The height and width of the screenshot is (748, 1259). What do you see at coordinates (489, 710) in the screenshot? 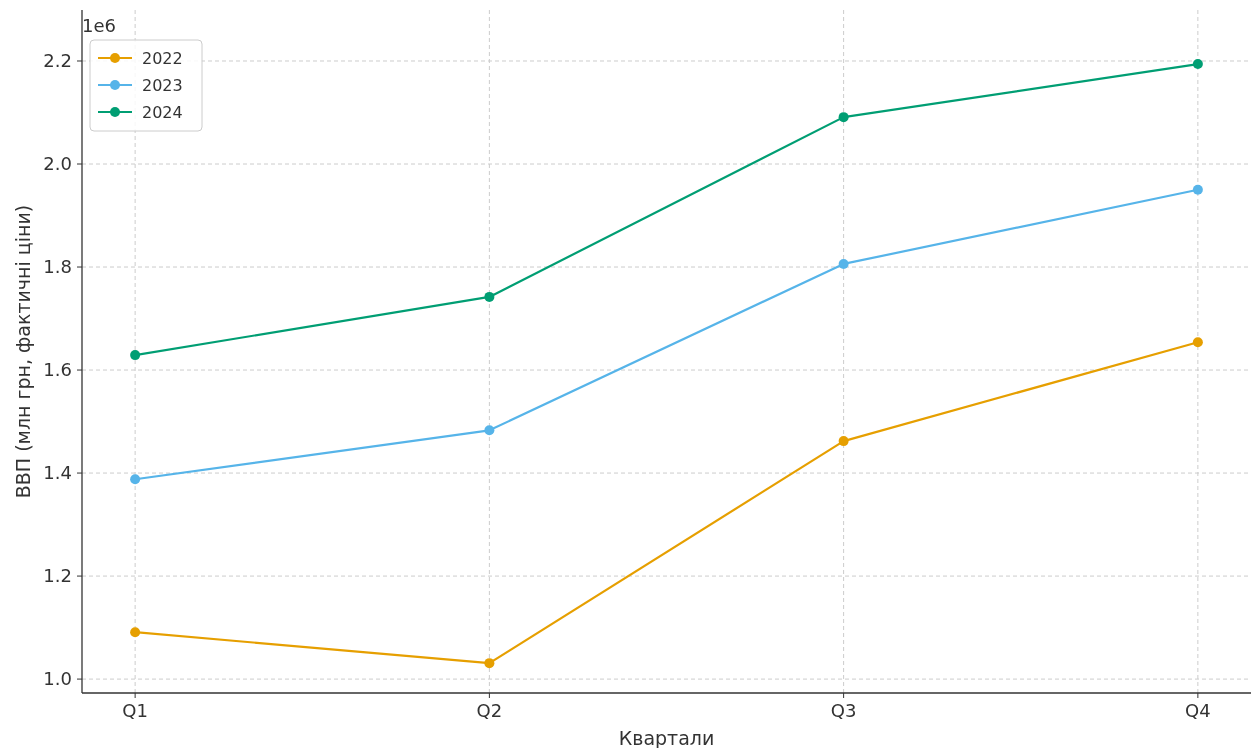
I see `x-tick-label: Q2` at bounding box center [489, 710].